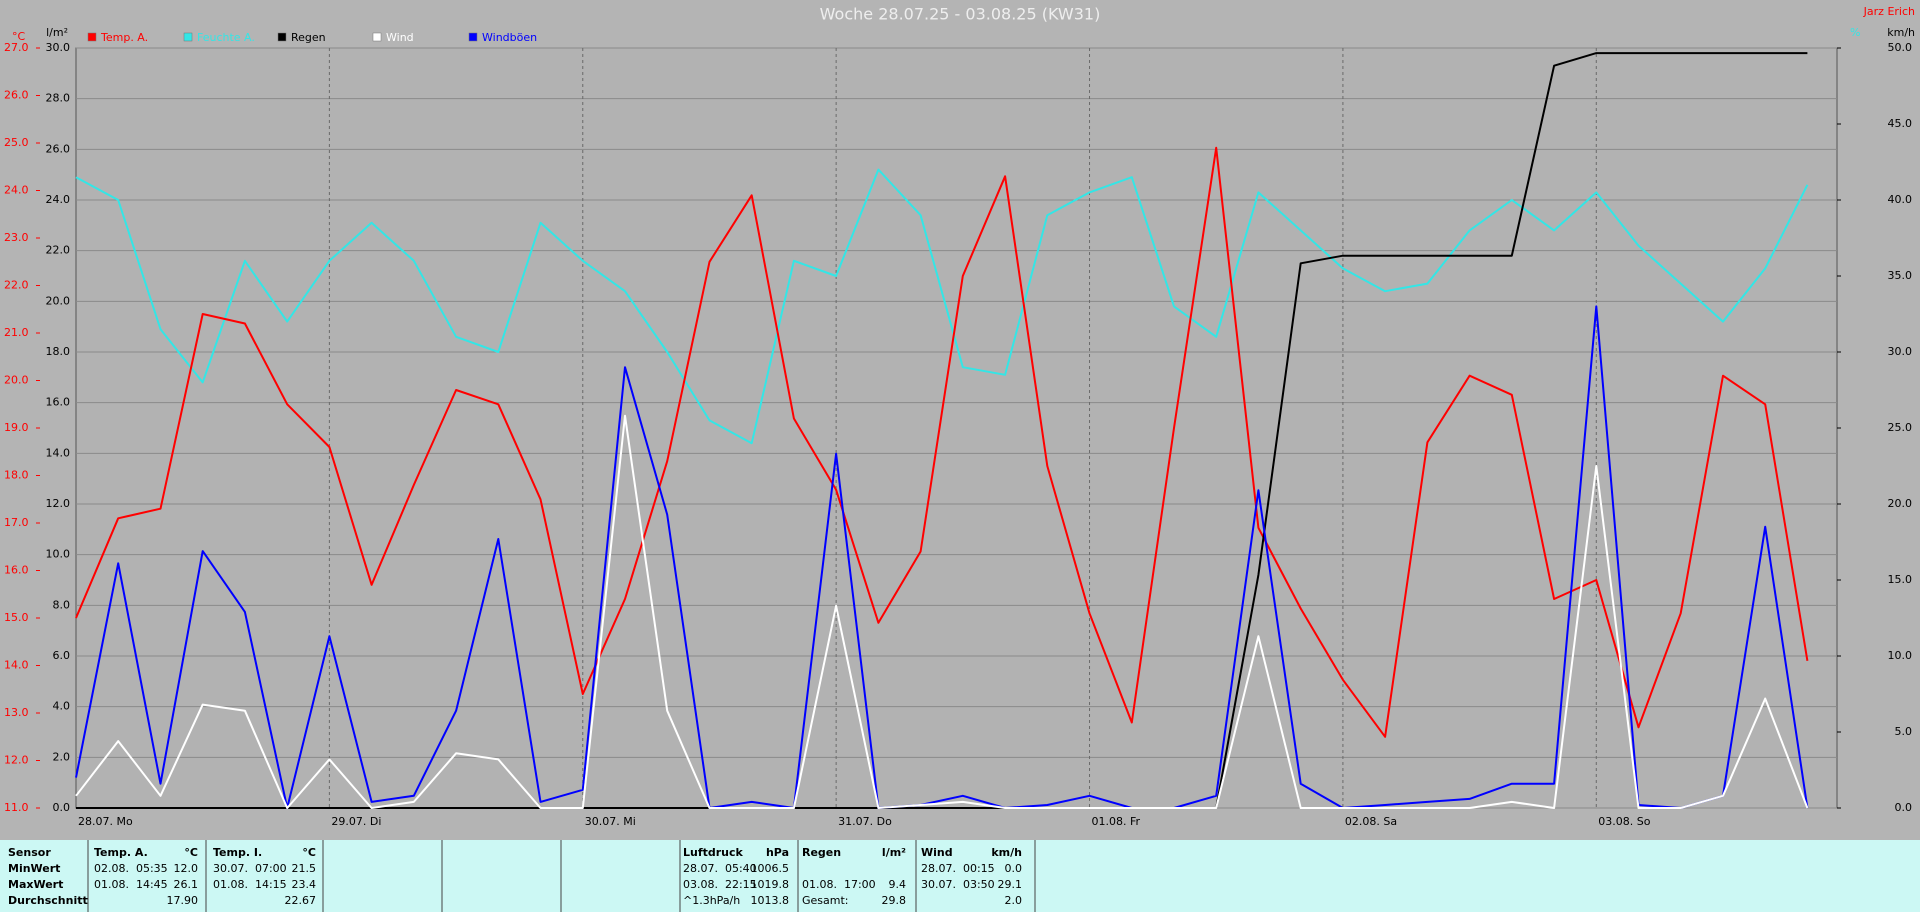 This screenshot has height=912, width=1920. I want to click on y4-tick-label: 45.0, so click(1900, 123).